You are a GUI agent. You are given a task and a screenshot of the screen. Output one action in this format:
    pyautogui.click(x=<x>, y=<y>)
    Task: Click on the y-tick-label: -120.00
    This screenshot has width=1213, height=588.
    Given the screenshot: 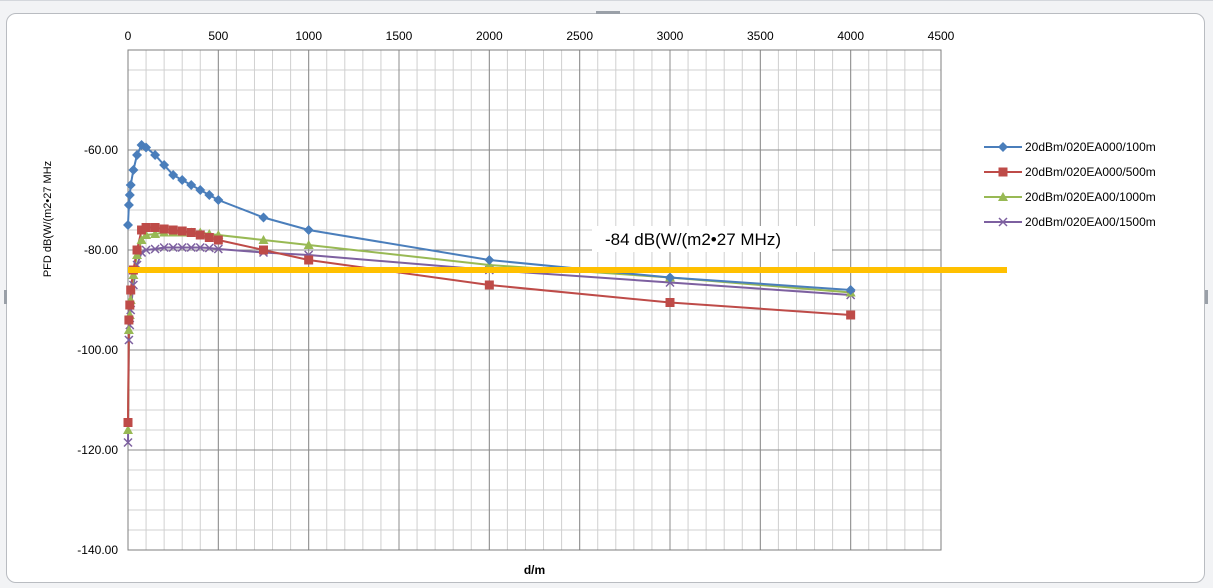 What is the action you would take?
    pyautogui.click(x=97, y=450)
    